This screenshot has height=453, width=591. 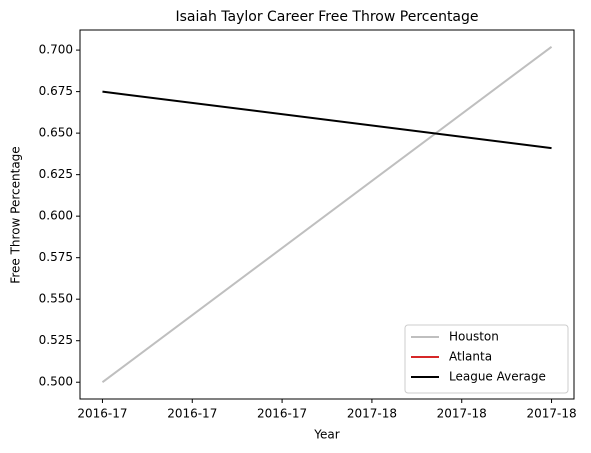 I want to click on legend-label: League Average, so click(x=497, y=377).